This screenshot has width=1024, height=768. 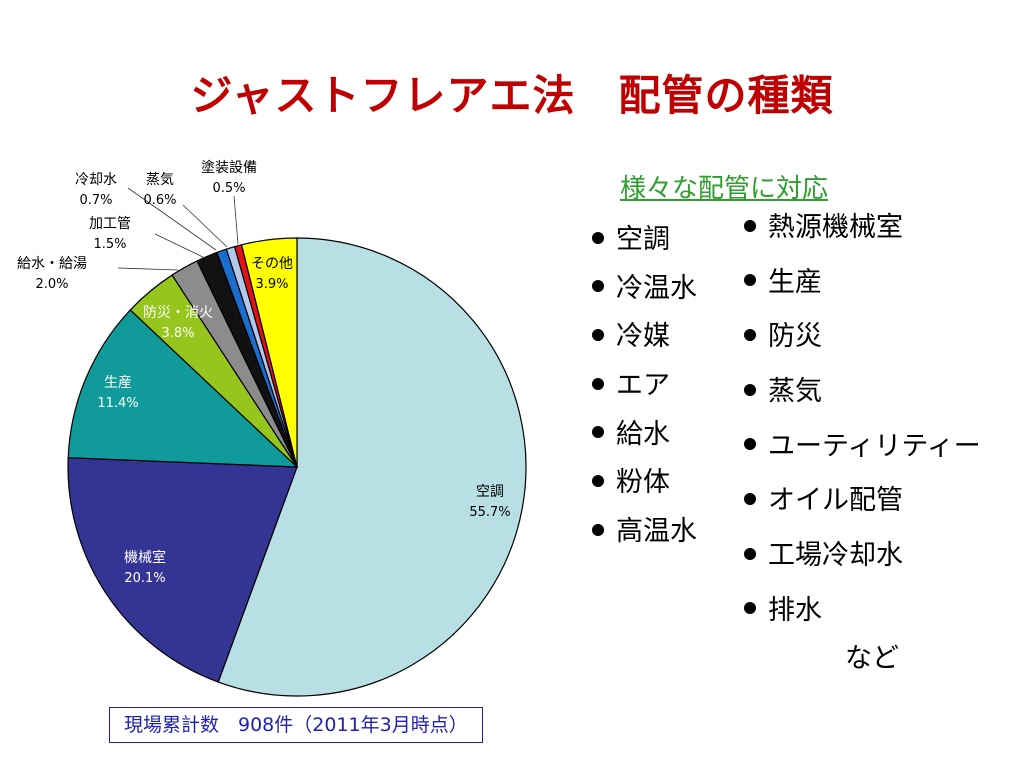 I want to click on list-item: 防災, so click(x=862, y=337).